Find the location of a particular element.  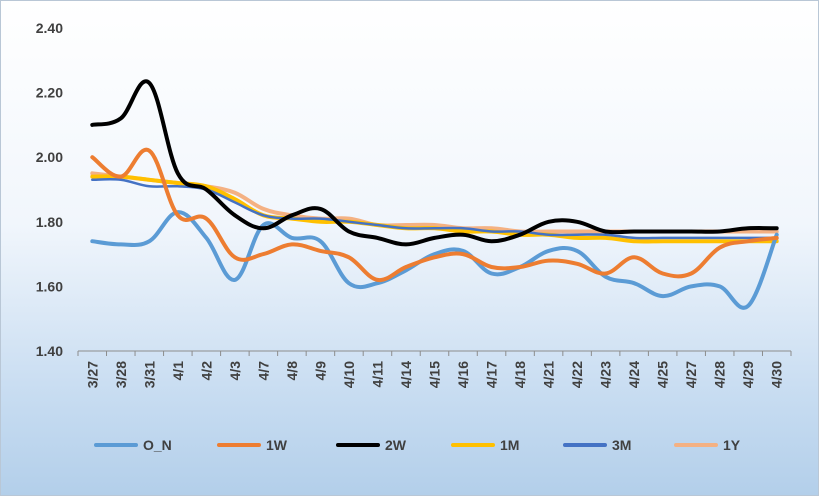

x-tick-label: 4/24 is located at coordinates (634, 374).